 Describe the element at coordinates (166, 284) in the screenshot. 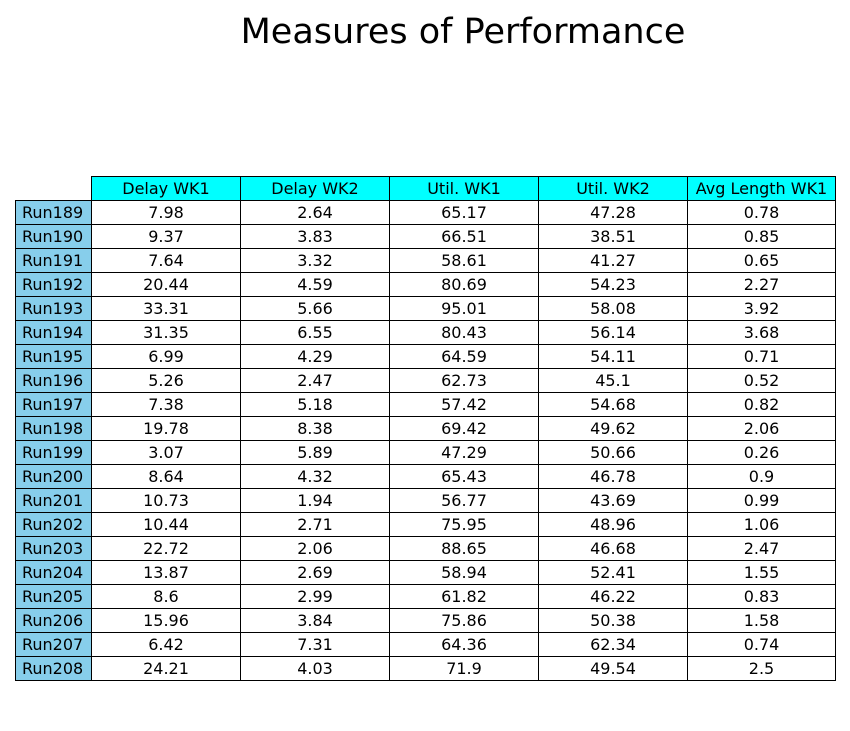

I see `table-cell: 20.44` at that location.